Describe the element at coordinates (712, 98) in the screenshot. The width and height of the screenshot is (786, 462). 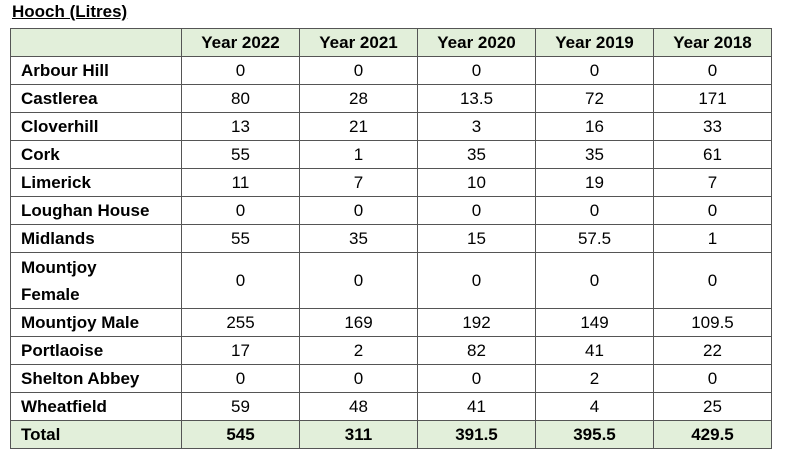
I see `table-cell: 171` at that location.